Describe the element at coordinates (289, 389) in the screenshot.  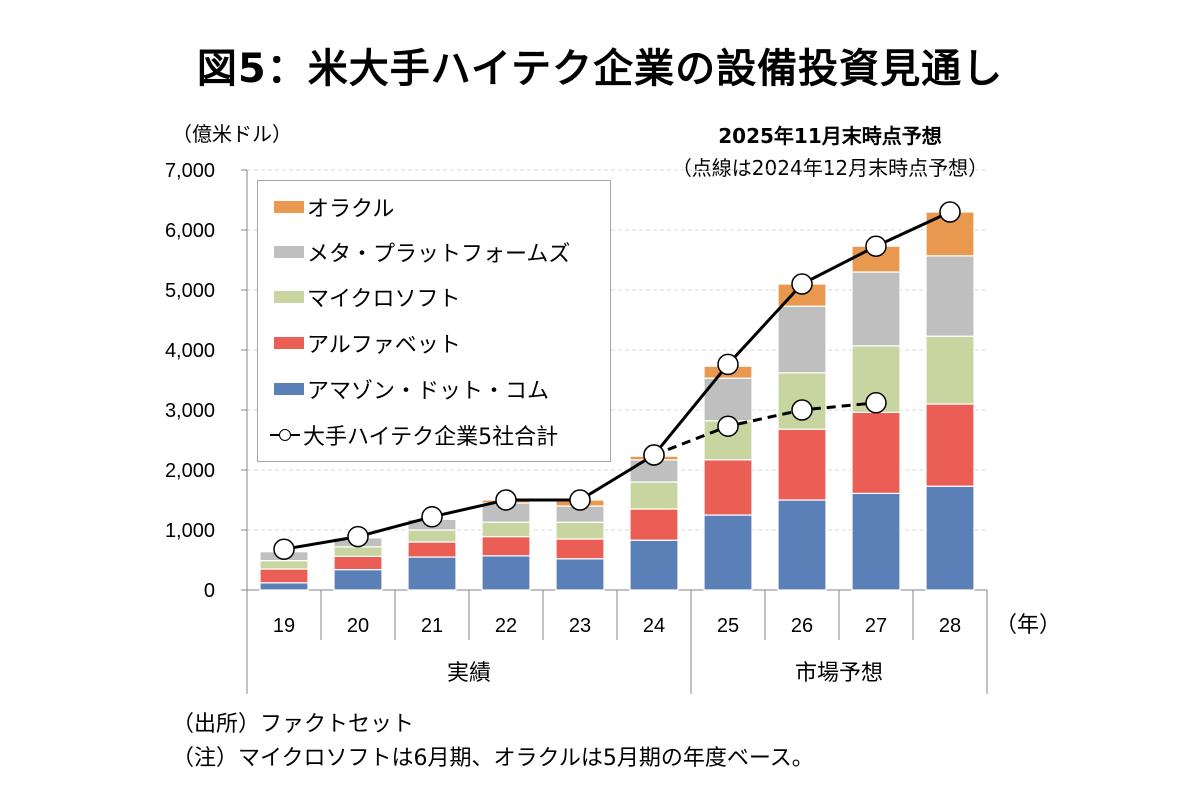
I see `amazon-swatch-icon` at that location.